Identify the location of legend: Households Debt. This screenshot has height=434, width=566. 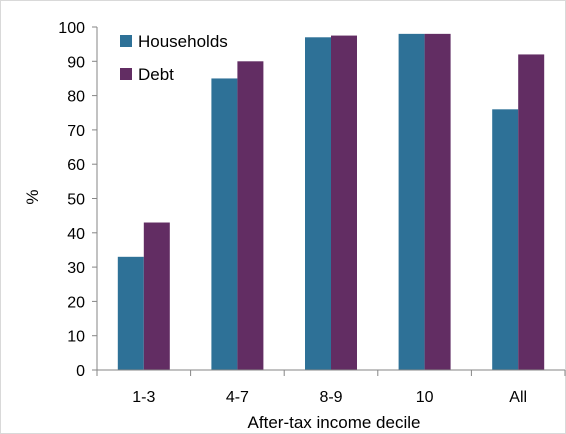
(174, 58).